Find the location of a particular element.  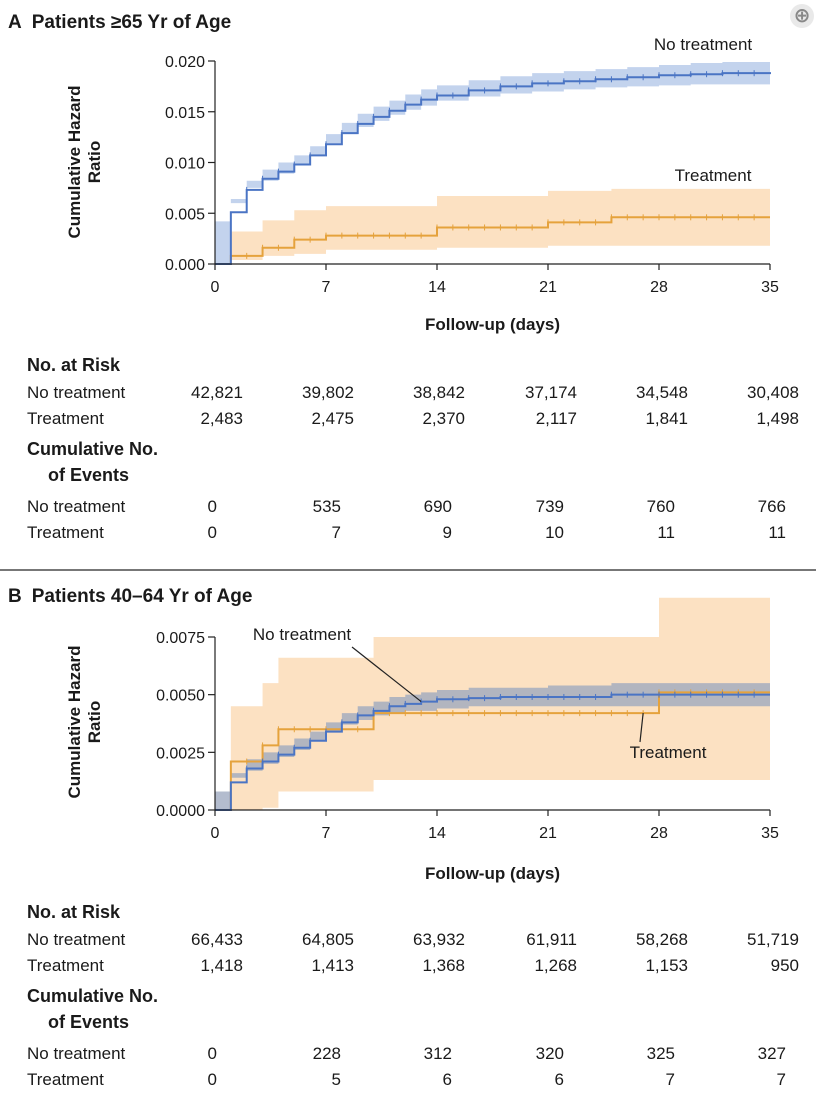

risk-cell: 950 is located at coordinates (784, 965).